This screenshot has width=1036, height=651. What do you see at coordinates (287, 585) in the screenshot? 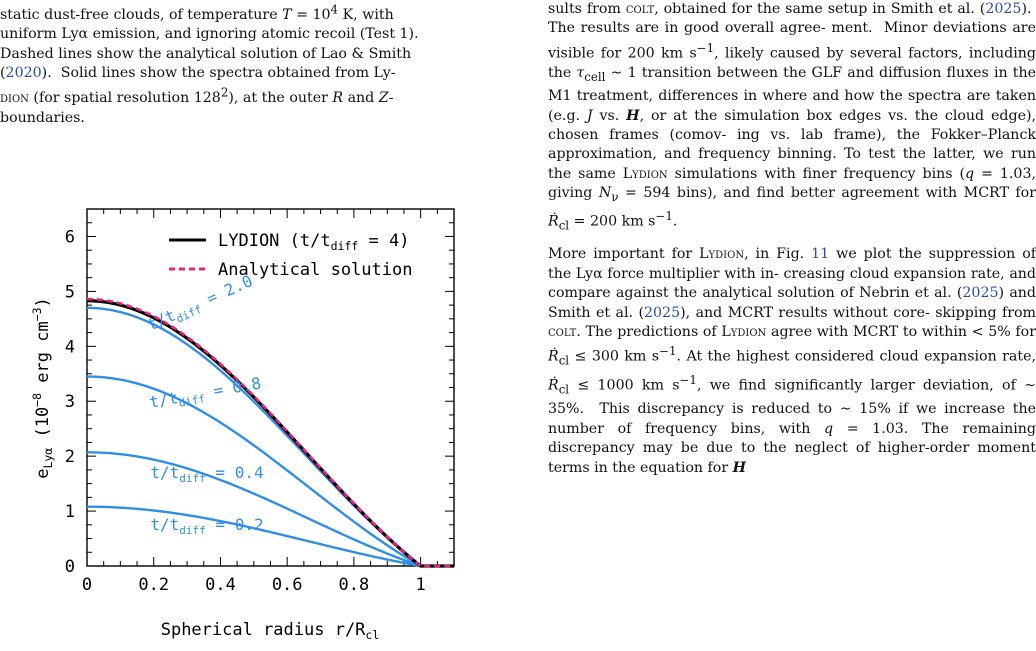
I see `x-tick-label: 0.6` at bounding box center [287, 585].